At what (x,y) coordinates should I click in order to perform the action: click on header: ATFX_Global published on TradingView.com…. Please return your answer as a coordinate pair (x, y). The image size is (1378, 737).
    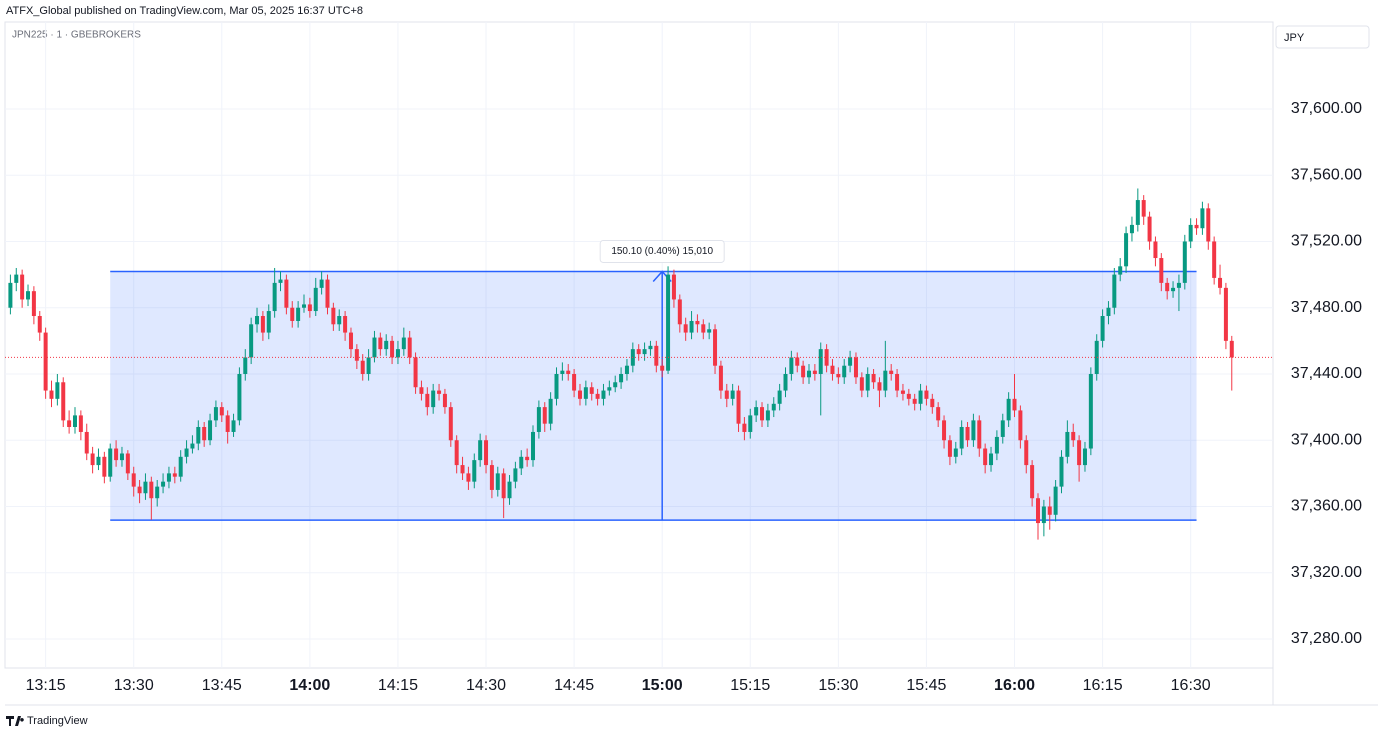
    Looking at the image, I should click on (184, 11).